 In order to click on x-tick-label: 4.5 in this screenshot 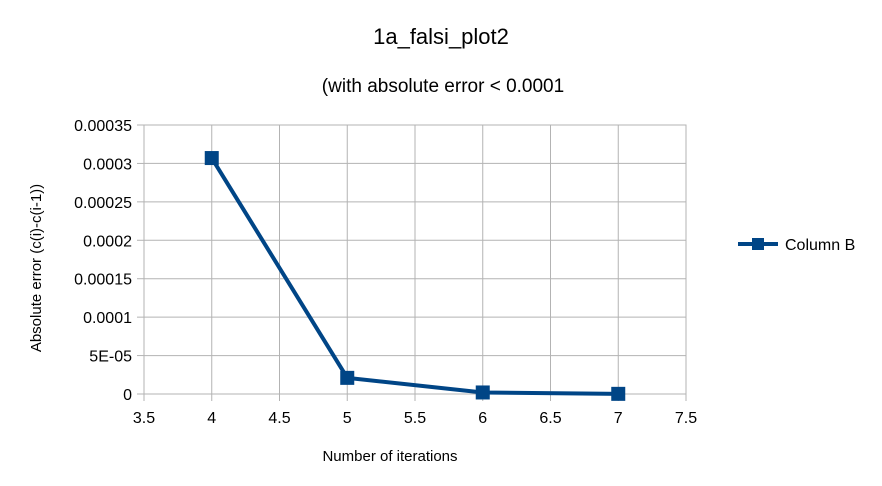, I will do `click(279, 418)`.